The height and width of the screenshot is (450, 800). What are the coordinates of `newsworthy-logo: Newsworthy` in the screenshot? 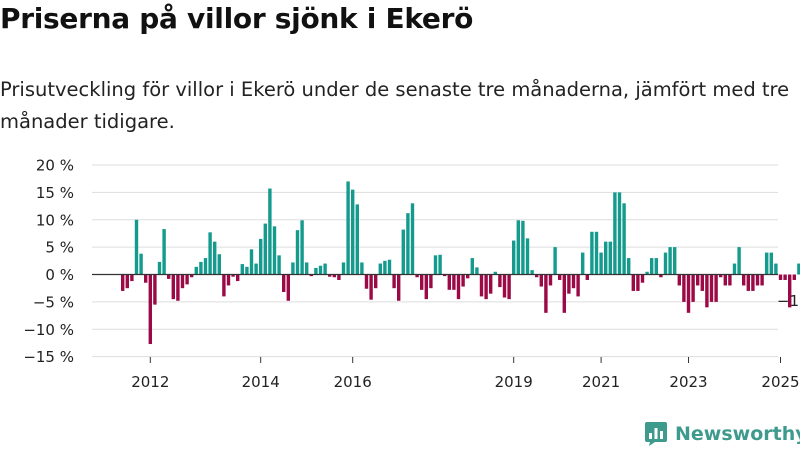 It's located at (722, 434).